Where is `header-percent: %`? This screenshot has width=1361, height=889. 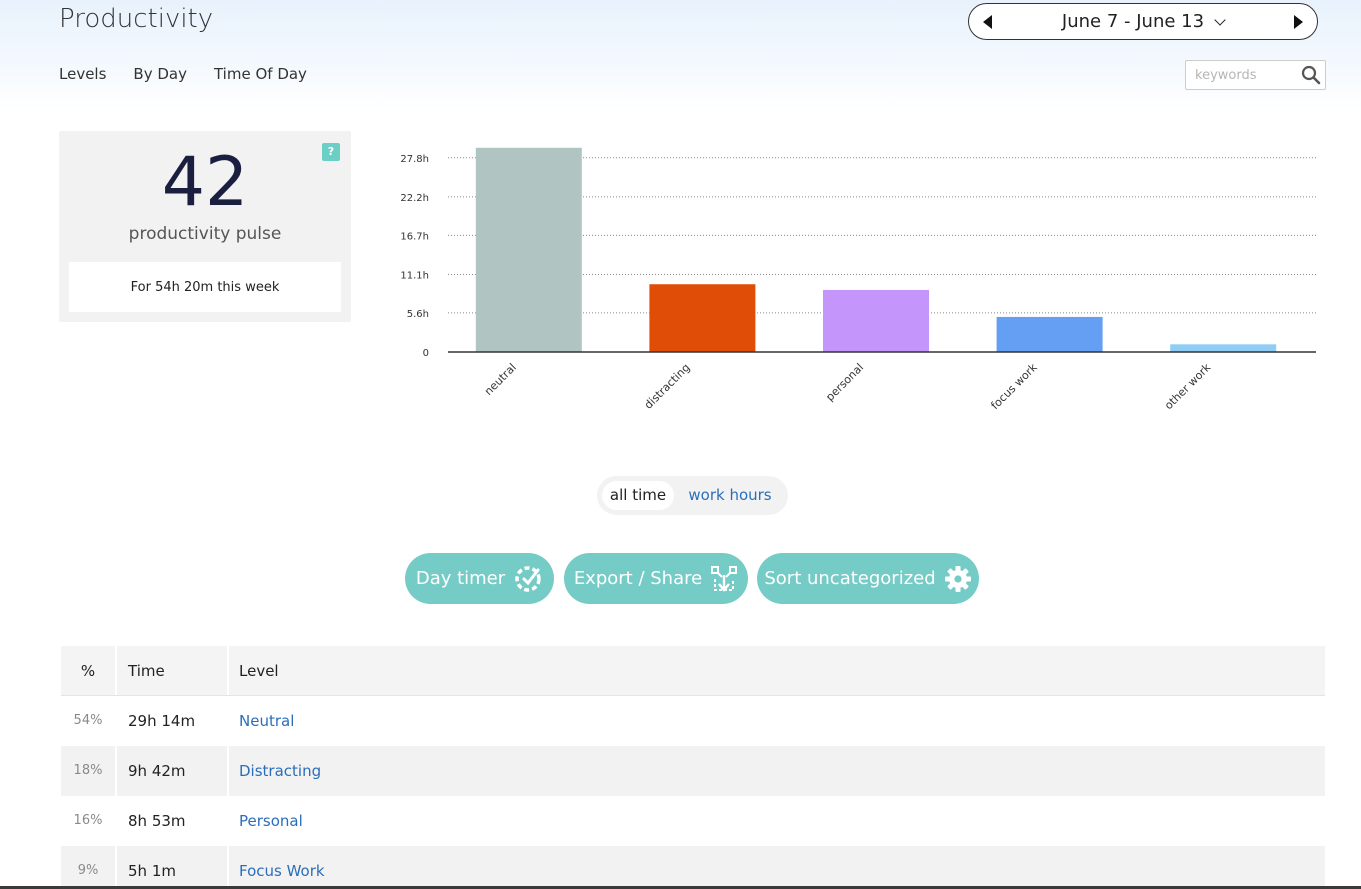
header-percent: % is located at coordinates (88, 671).